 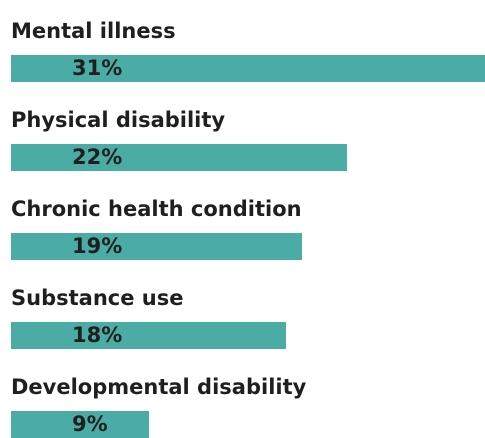 I want to click on category-label: Substance use, so click(x=97, y=298).